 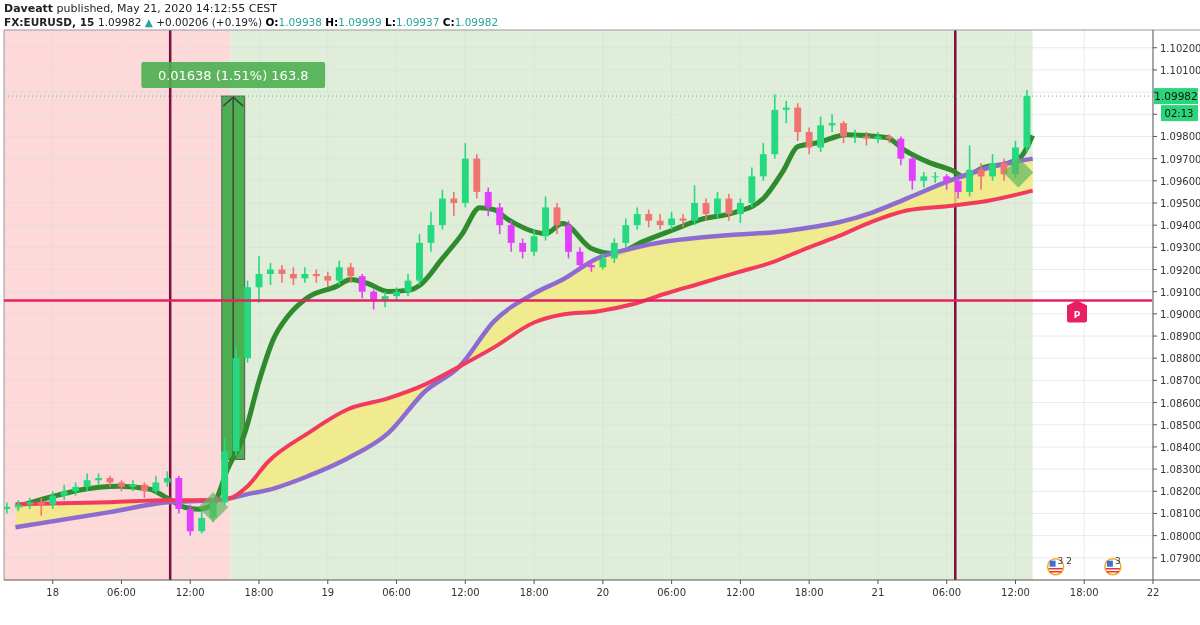 What do you see at coordinates (1180, 137) in the screenshot?
I see `y-tick-label: 1.09800` at bounding box center [1180, 137].